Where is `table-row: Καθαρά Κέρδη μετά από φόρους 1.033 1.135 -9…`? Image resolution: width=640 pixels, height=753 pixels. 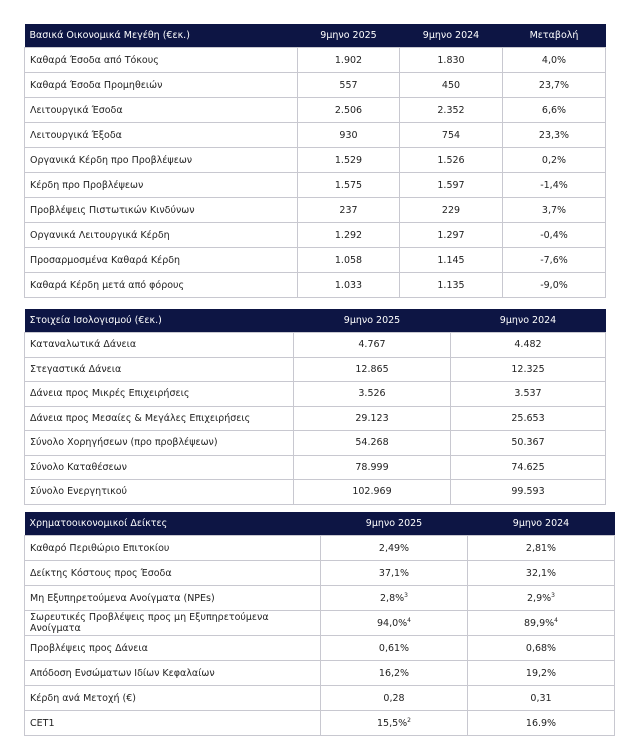
table-row: Καθαρά Κέρδη μετά από φόρους 1.033 1.135 -9… is located at coordinates (315, 285).